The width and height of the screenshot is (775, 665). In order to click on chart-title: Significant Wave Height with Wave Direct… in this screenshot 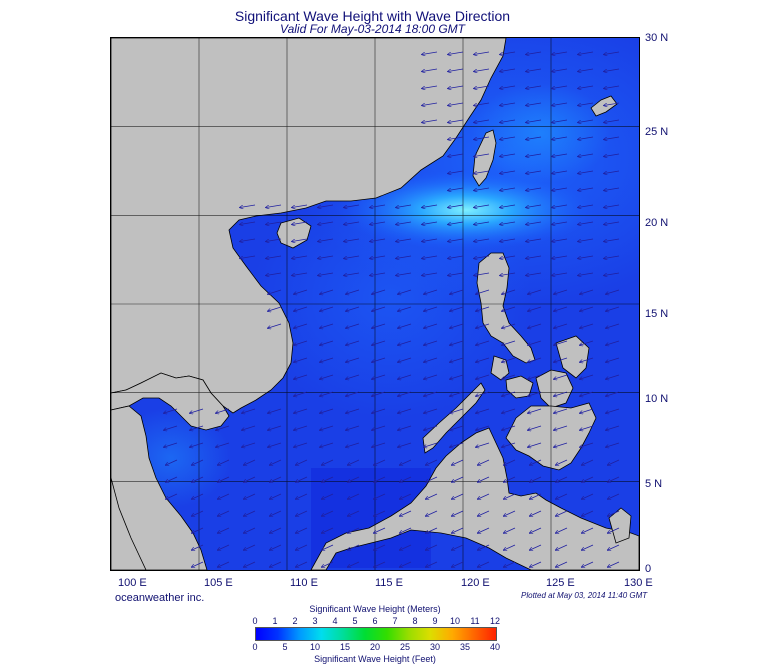, I will do `click(372, 16)`.